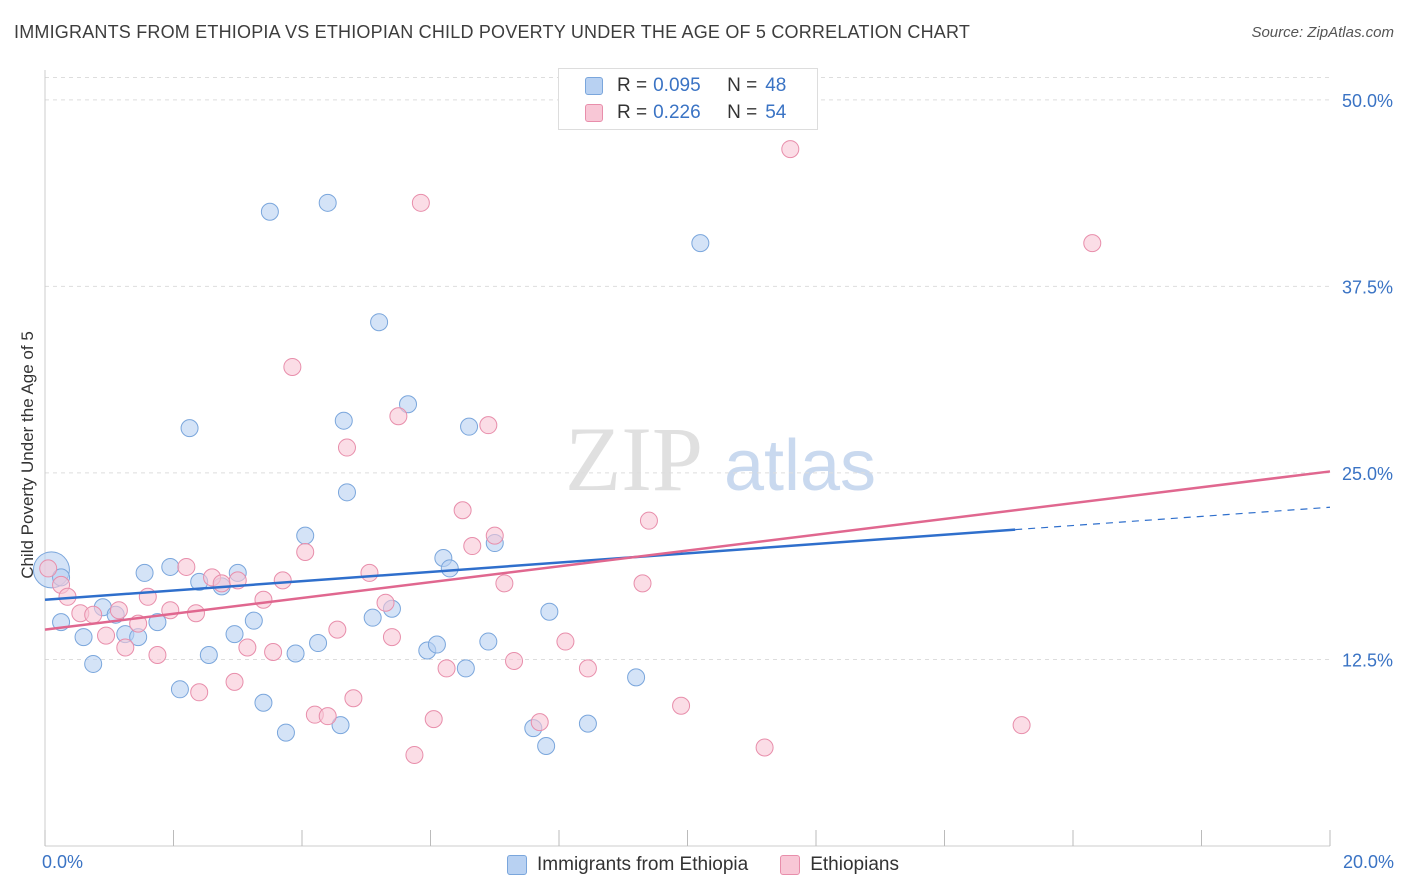 The width and height of the screenshot is (1406, 892). Describe the element at coordinates (1322, 32) in the screenshot. I see `source-label: Source: ZipAtlas.com` at that location.